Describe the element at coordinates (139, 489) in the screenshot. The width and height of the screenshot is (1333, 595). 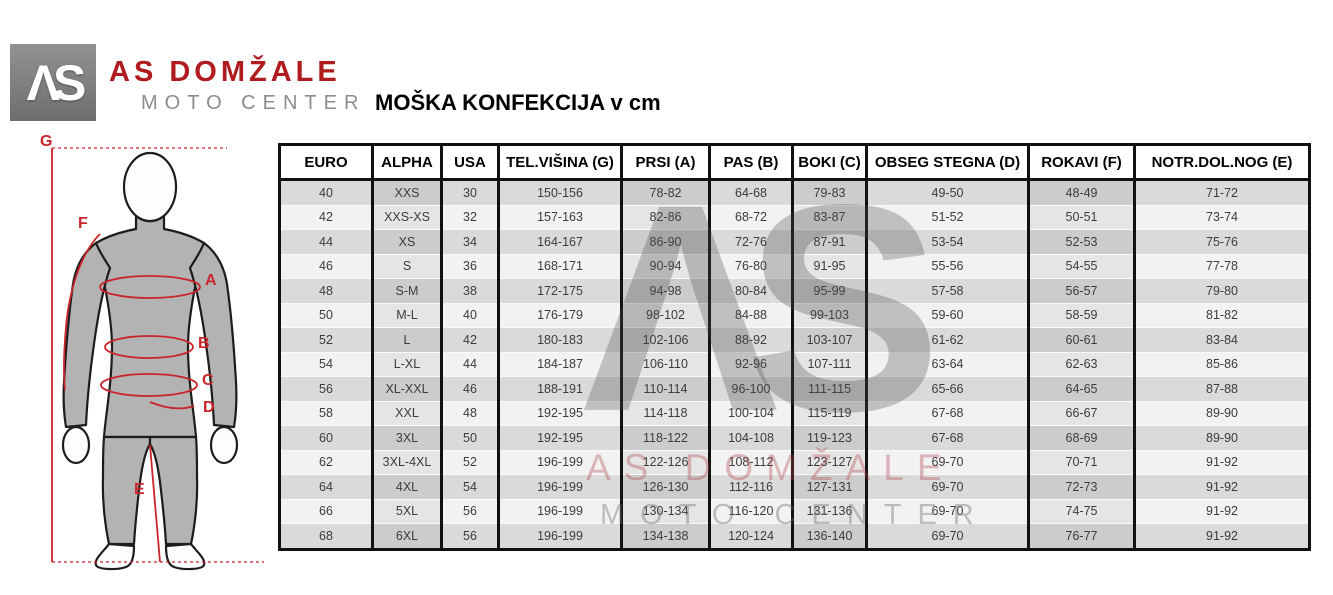
I see `label-E: E` at that location.